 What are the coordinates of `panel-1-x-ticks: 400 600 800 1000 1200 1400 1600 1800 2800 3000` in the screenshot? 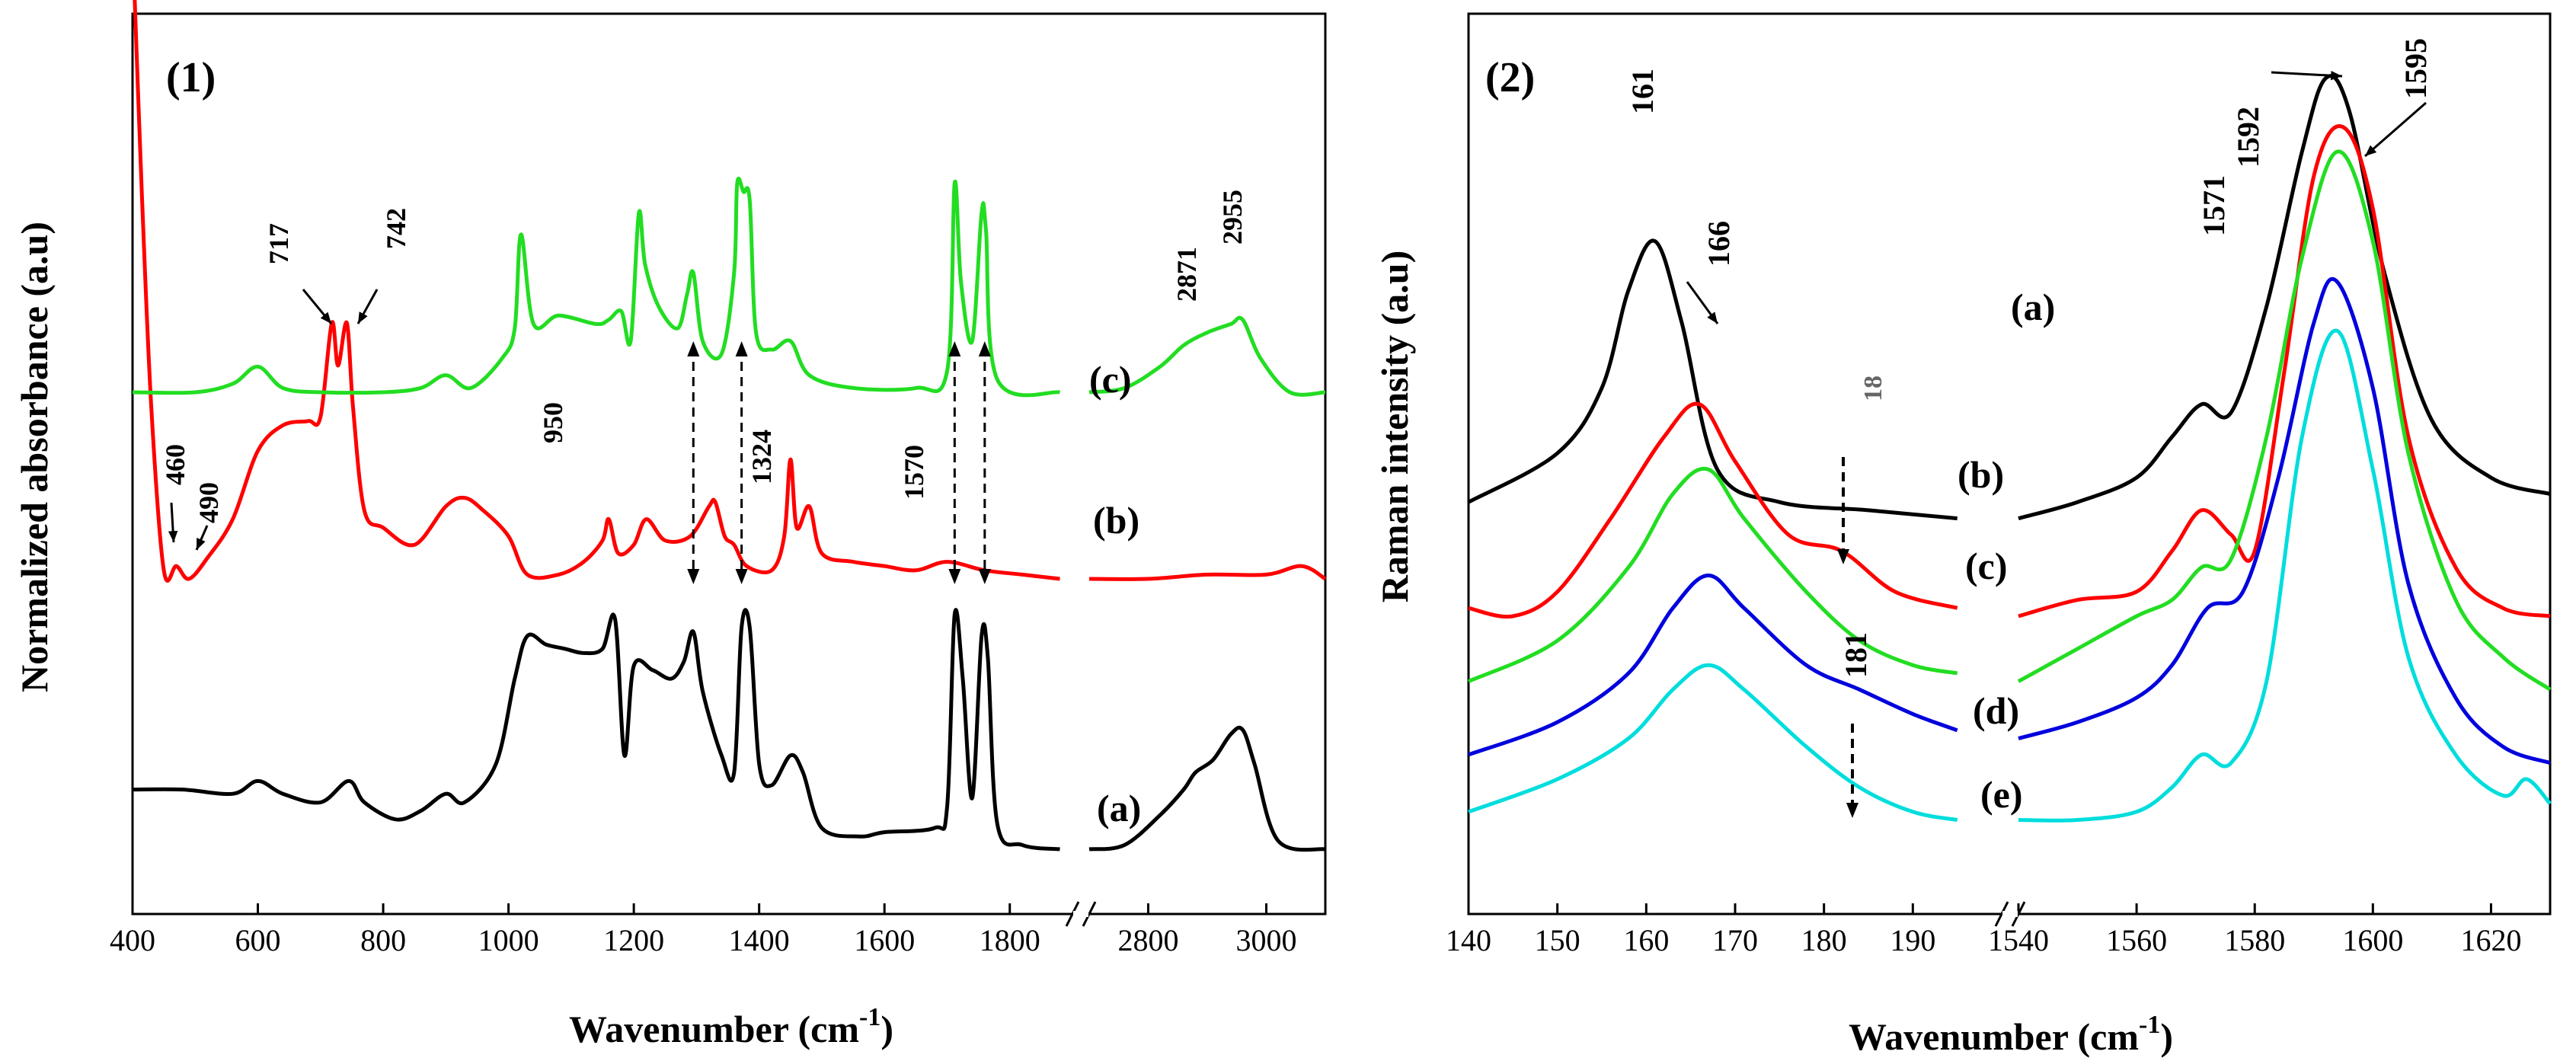 It's located at (703, 929).